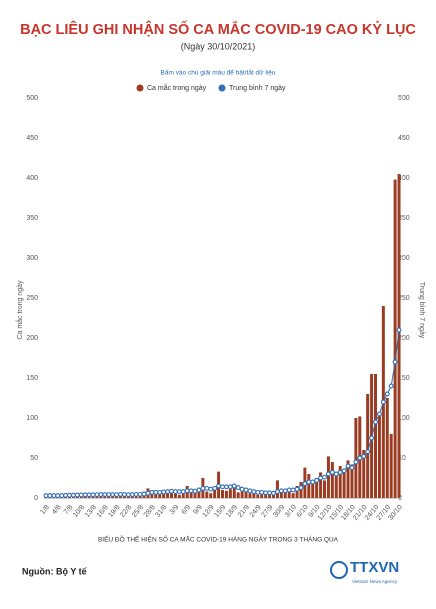 This screenshot has width=436, height=609. What do you see at coordinates (220, 511) in the screenshot?
I see `x-tick-label: 15/9` at bounding box center [220, 511].